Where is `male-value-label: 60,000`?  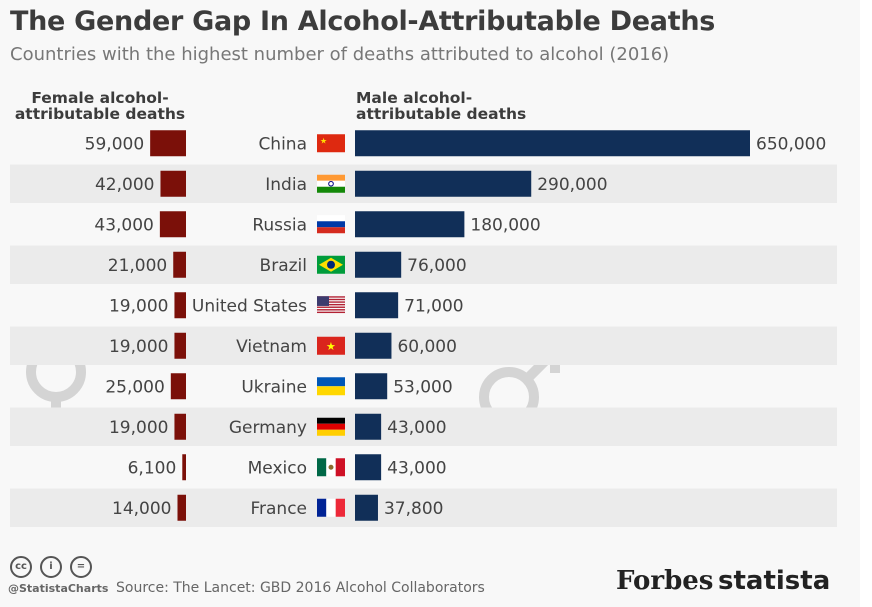 male-value-label: 60,000 is located at coordinates (426, 347).